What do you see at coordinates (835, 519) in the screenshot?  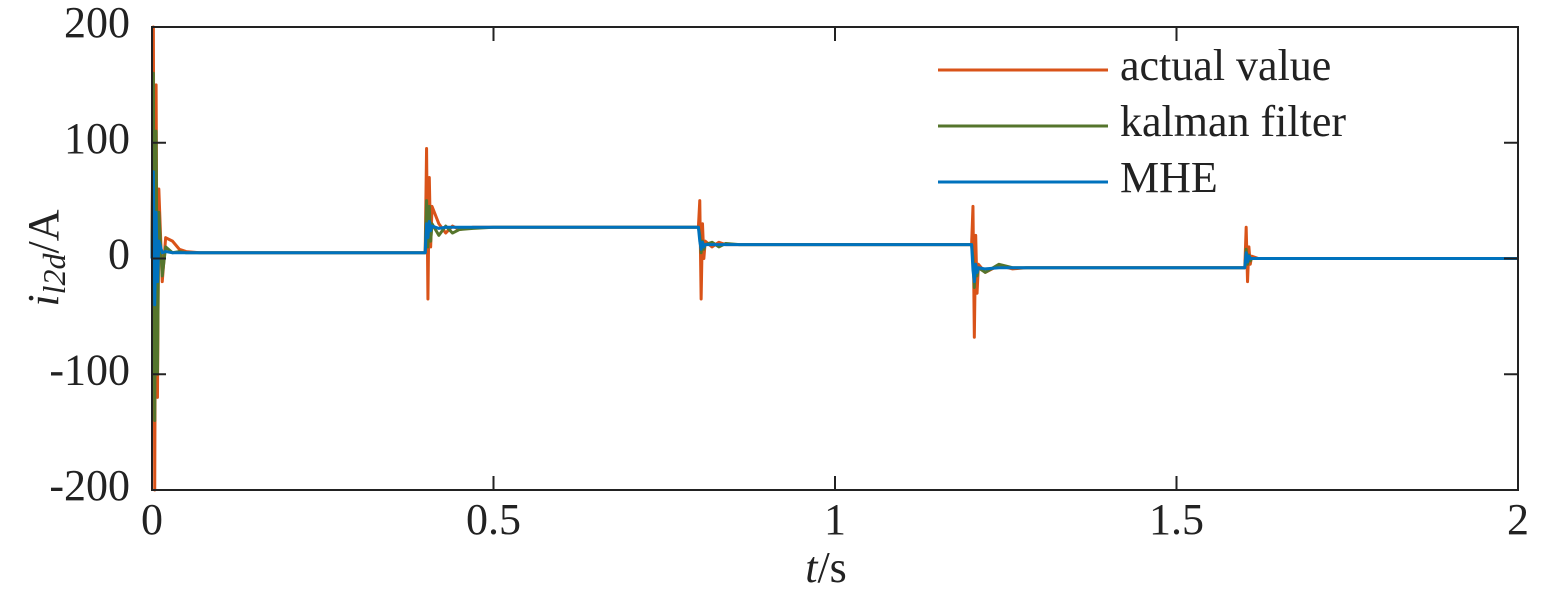 I see `x-tick-label: 1` at bounding box center [835, 519].